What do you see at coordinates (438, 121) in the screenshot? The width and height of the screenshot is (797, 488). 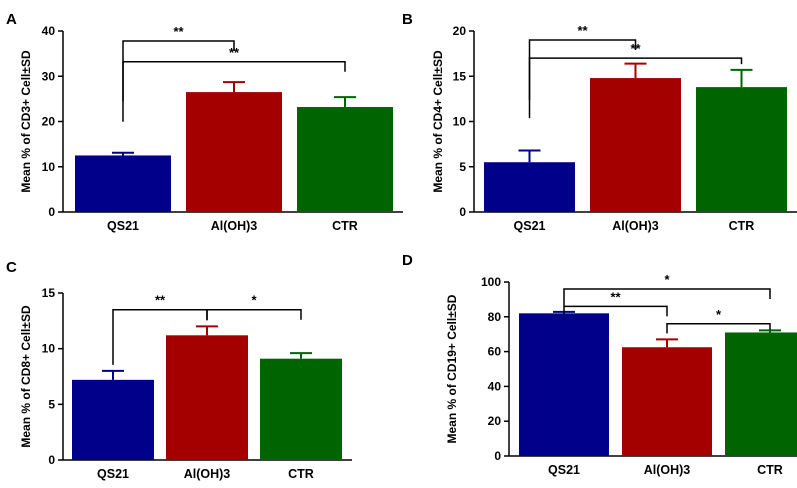 I see `y-axis-title: Mean % of CD4+ Cell±SD` at bounding box center [438, 121].